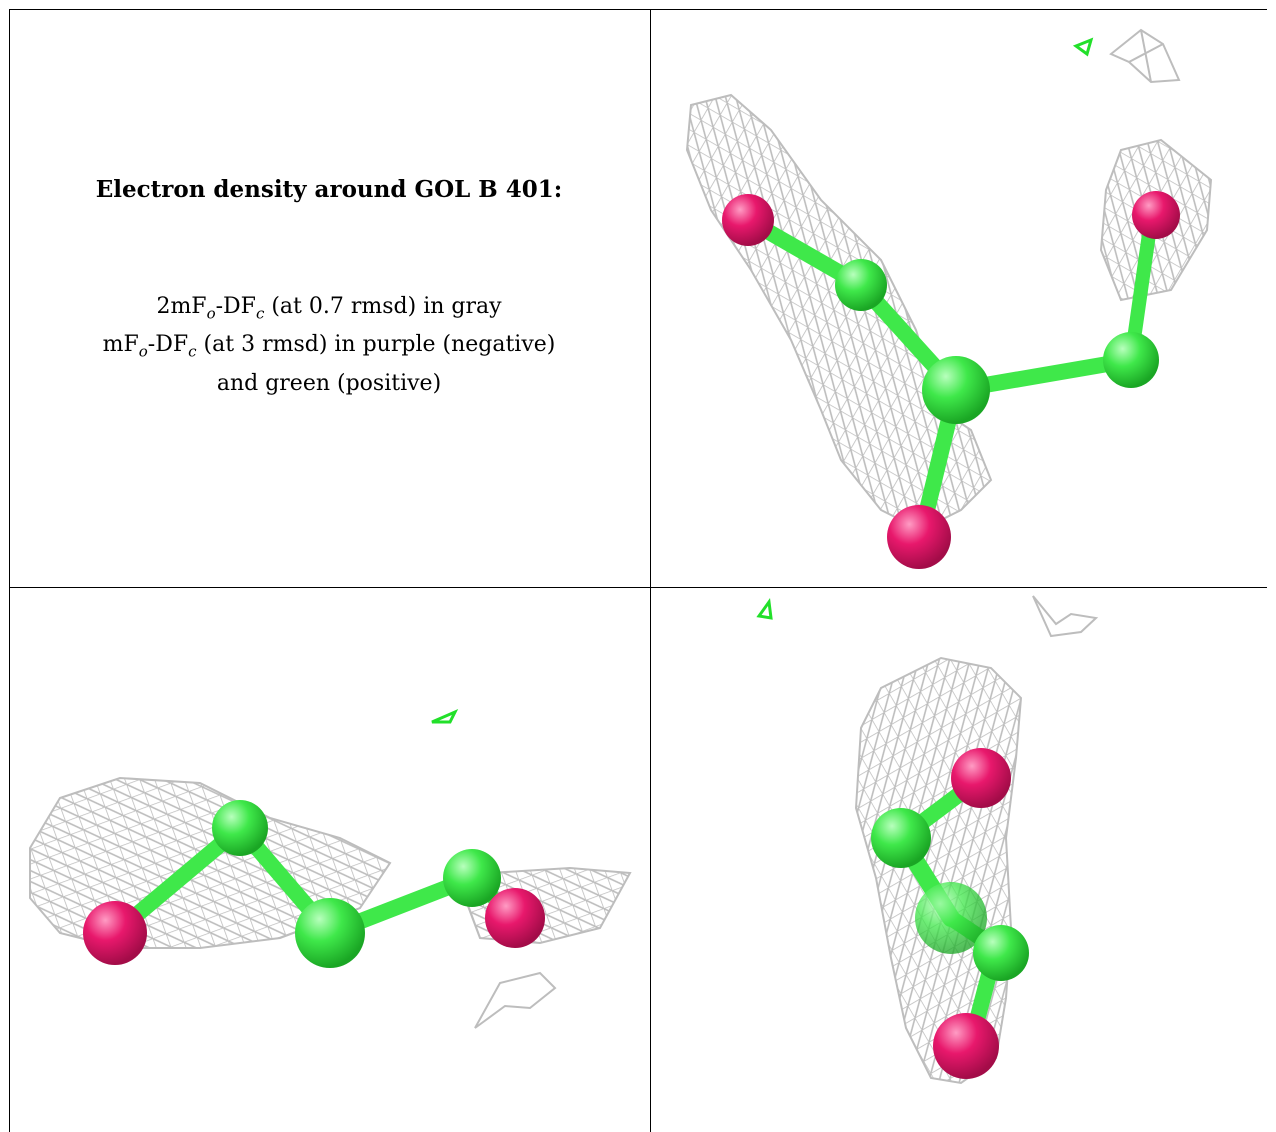 Image resolution: width=1276 pixels, height=1132 pixels. What do you see at coordinates (638, 587) in the screenshot?
I see `middle-divider` at bounding box center [638, 587].